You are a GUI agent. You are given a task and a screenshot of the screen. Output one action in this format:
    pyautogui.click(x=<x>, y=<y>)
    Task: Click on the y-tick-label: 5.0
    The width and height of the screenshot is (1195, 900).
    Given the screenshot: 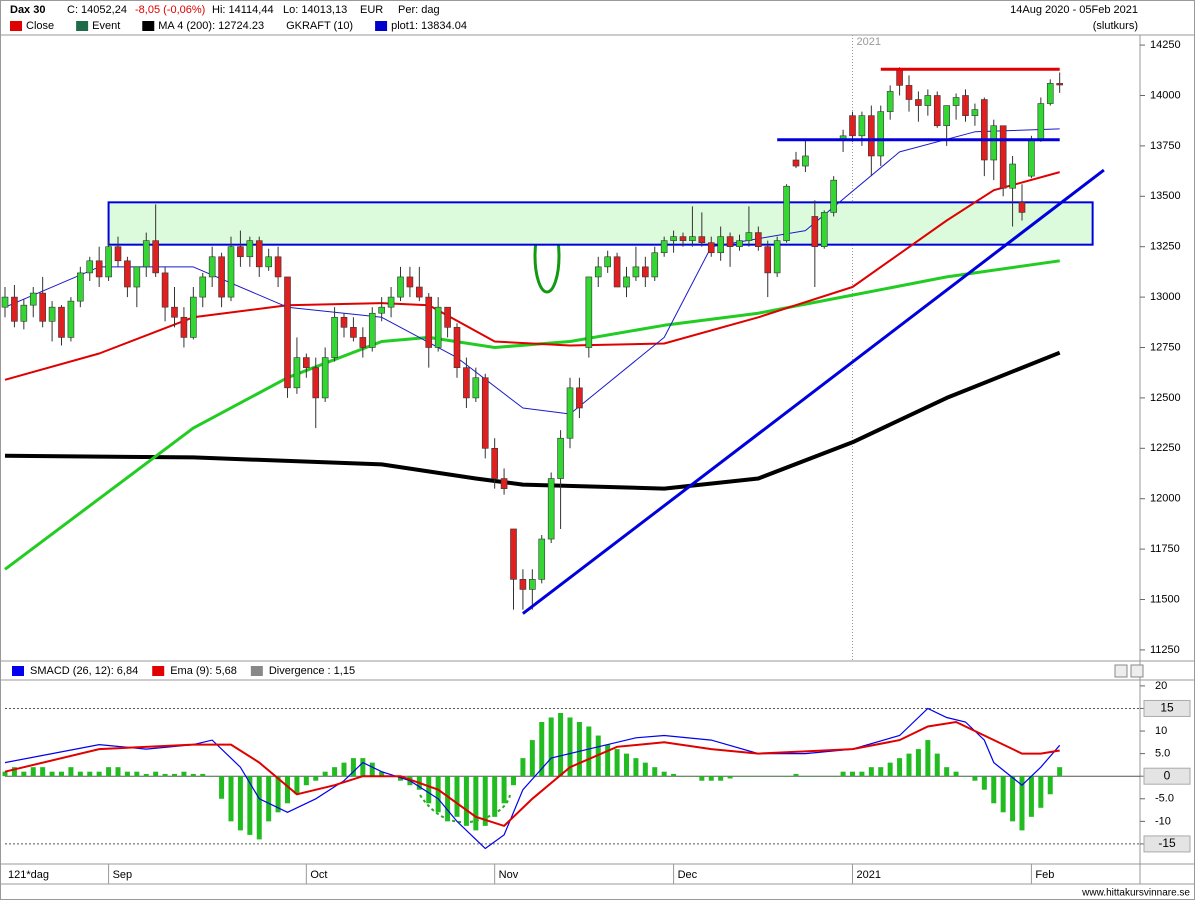 What is the action you would take?
    pyautogui.click(x=1162, y=754)
    